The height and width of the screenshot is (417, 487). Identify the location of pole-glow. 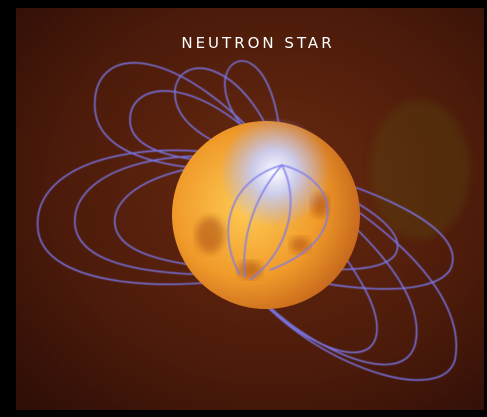
(275, 172).